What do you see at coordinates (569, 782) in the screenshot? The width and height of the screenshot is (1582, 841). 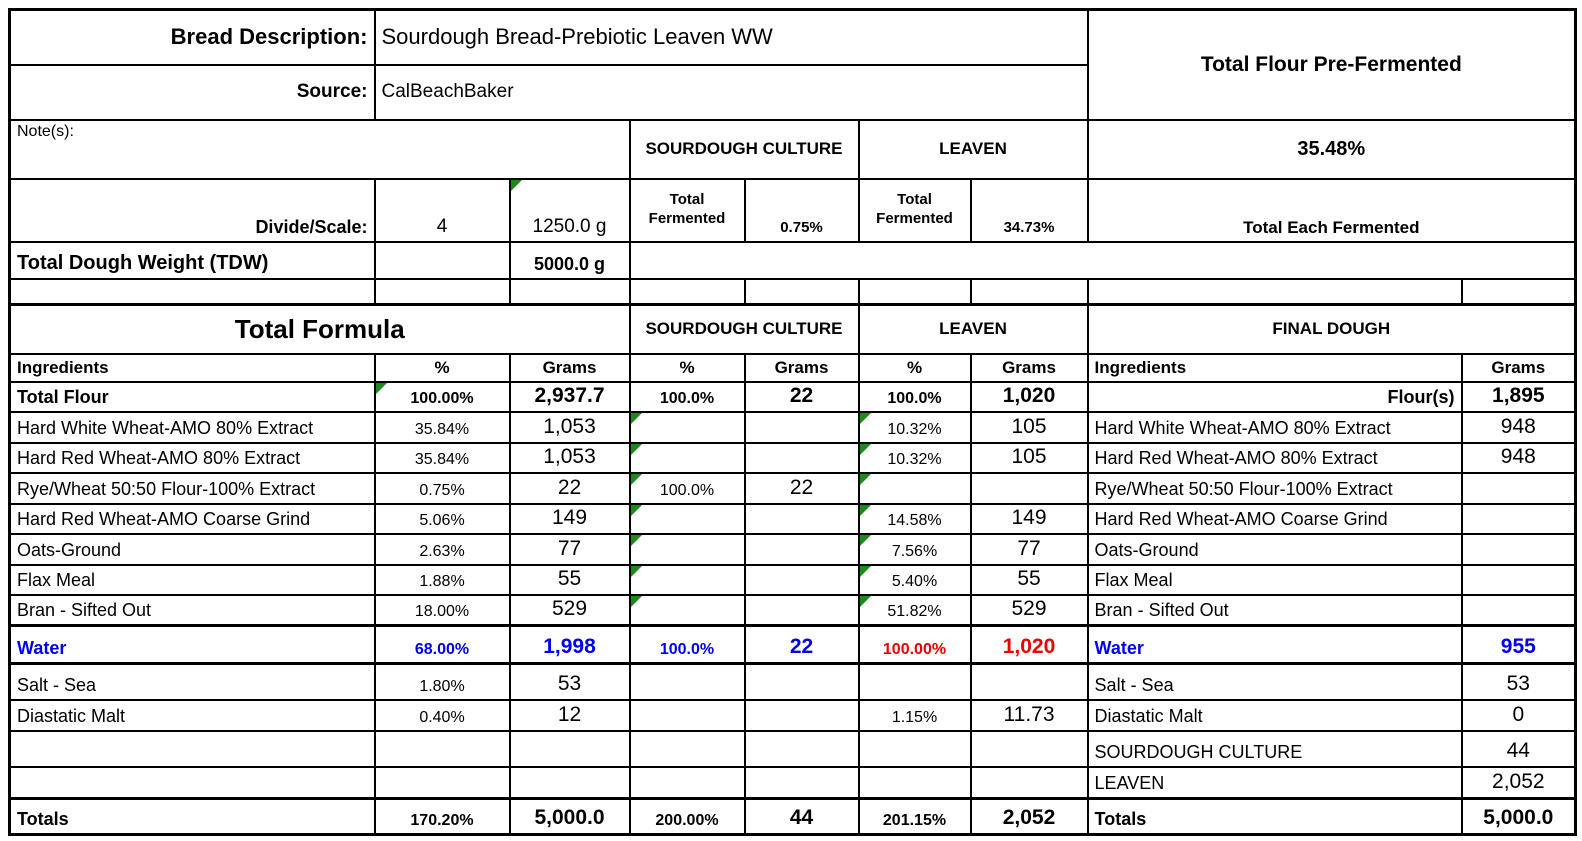 I see `tf-grams-r13` at bounding box center [569, 782].